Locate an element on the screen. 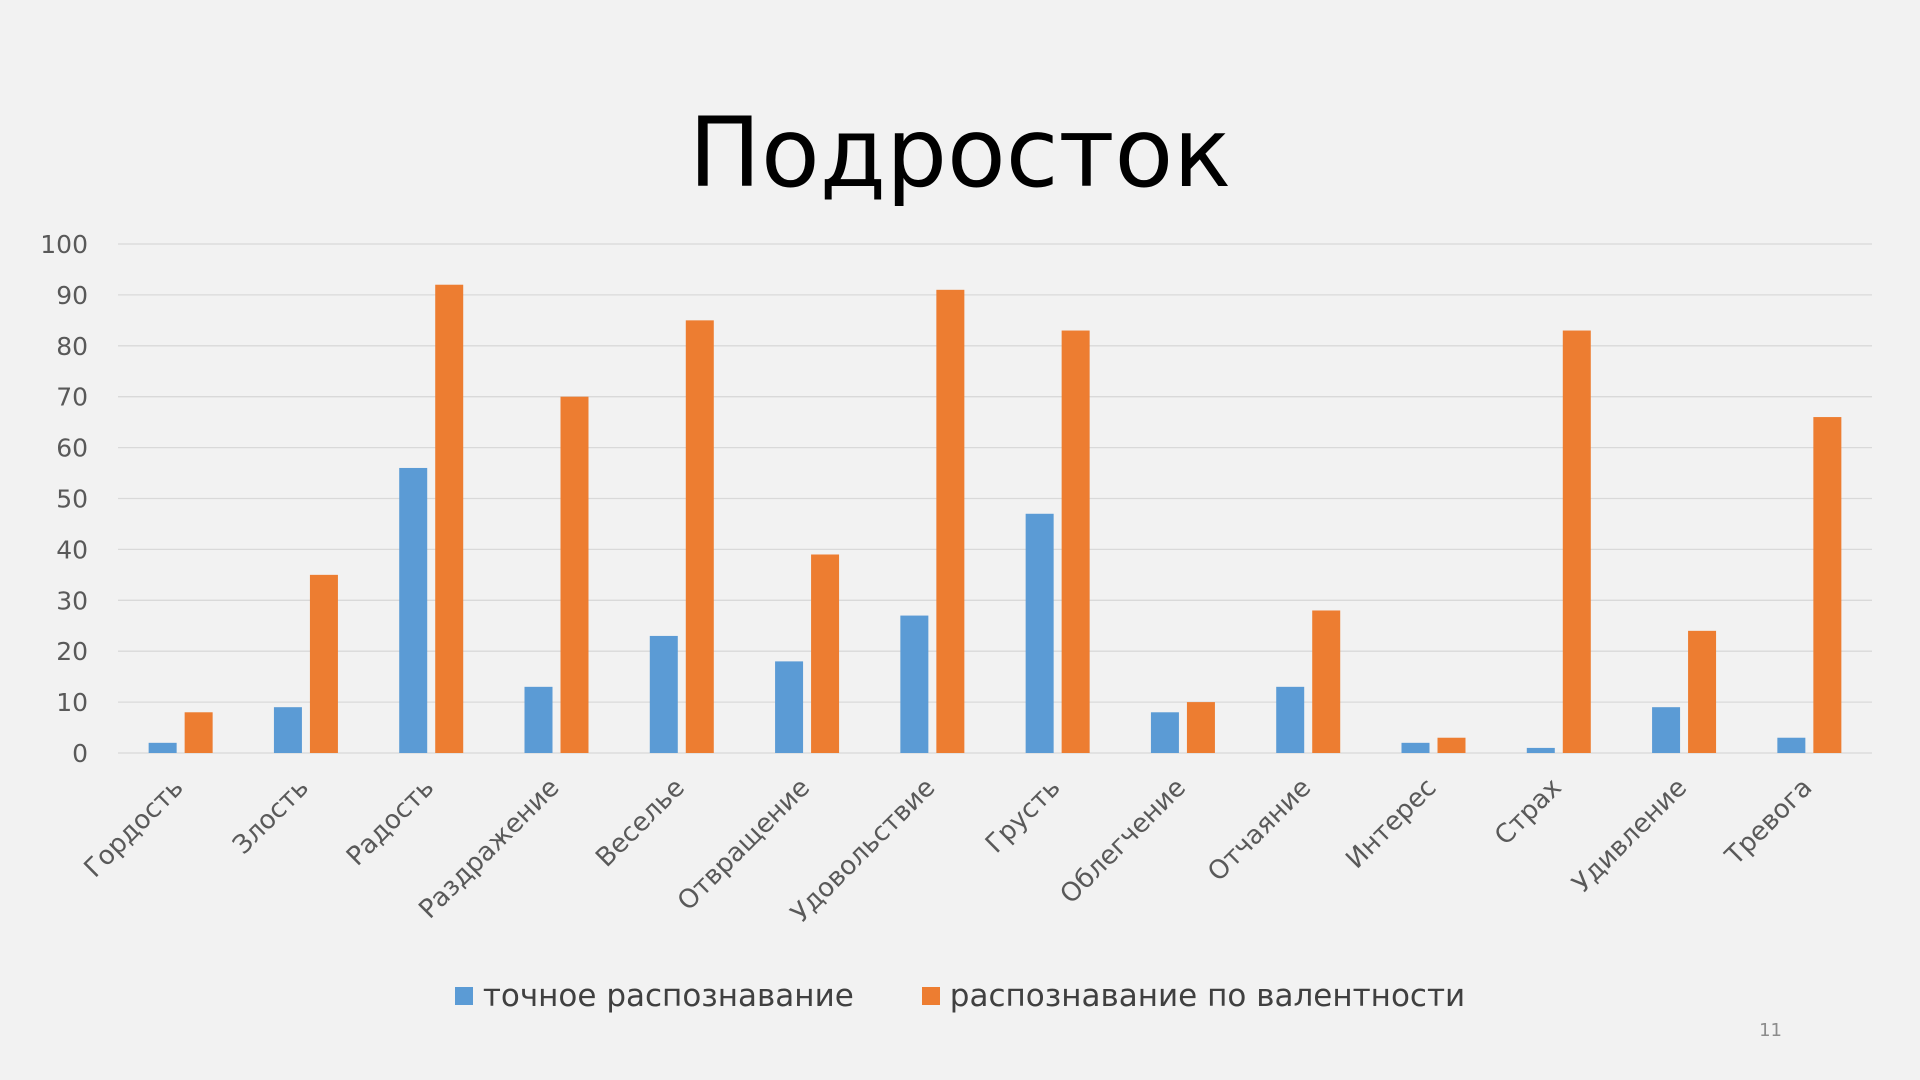 Image resolution: width=1920 pixels, height=1080 pixels. x-tick-label: Радость is located at coordinates (390, 822).